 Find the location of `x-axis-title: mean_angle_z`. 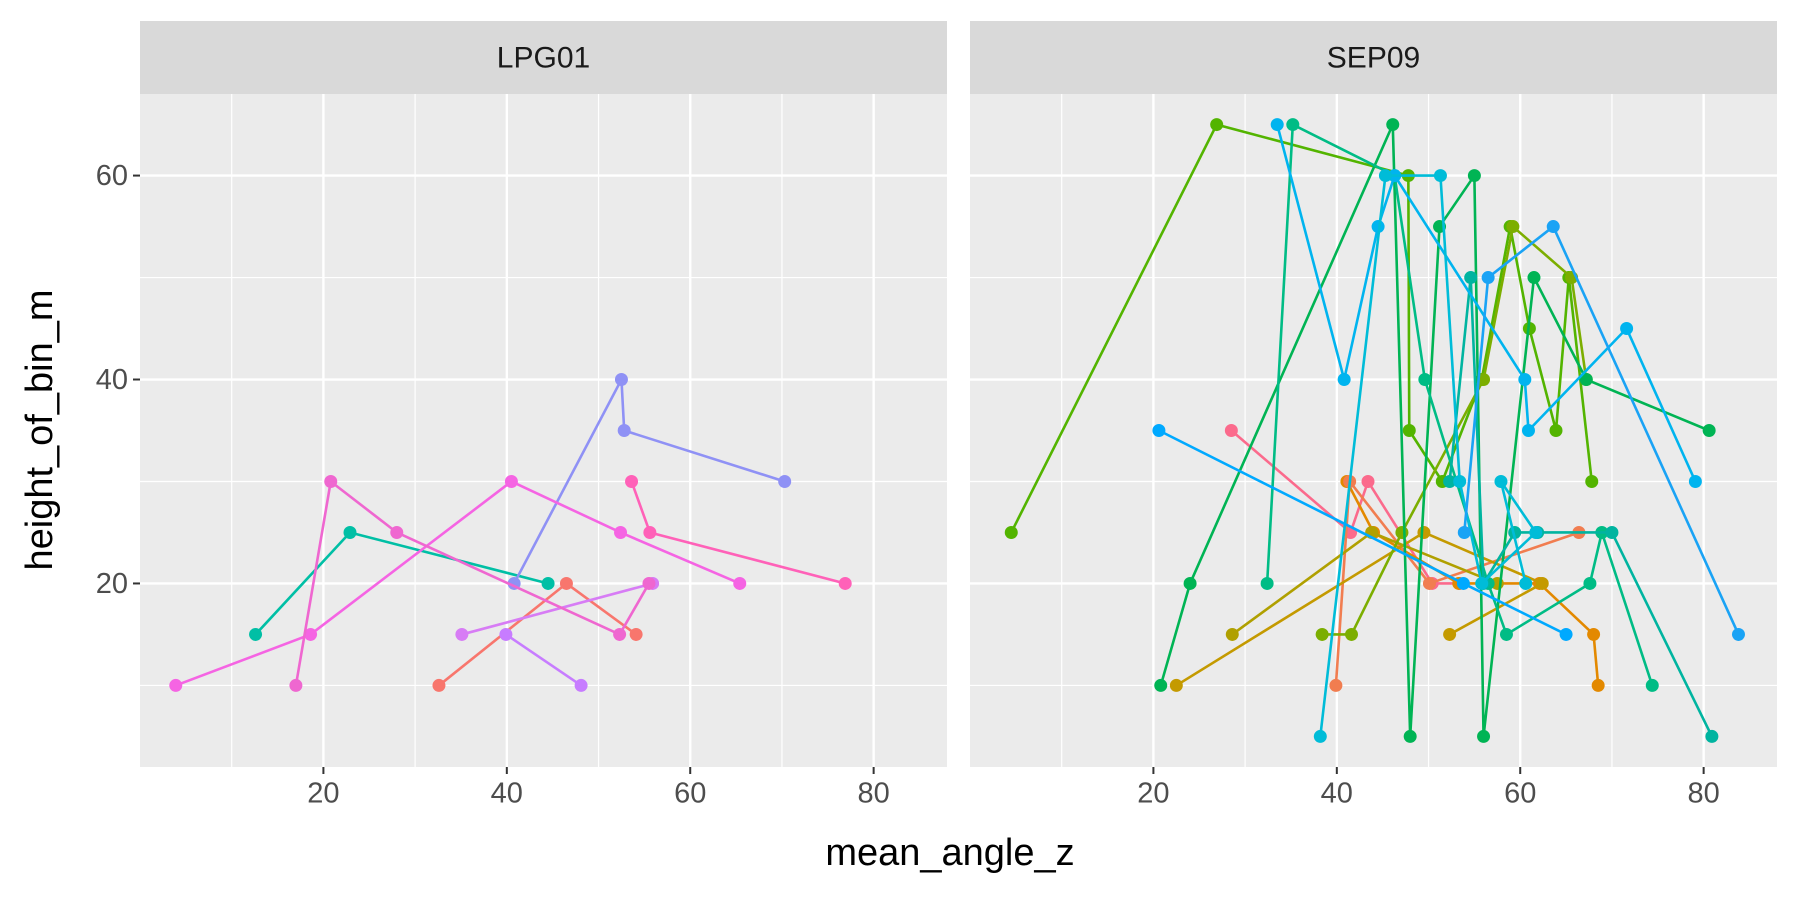

x-axis-title: mean_angle_z is located at coordinates (949, 853).